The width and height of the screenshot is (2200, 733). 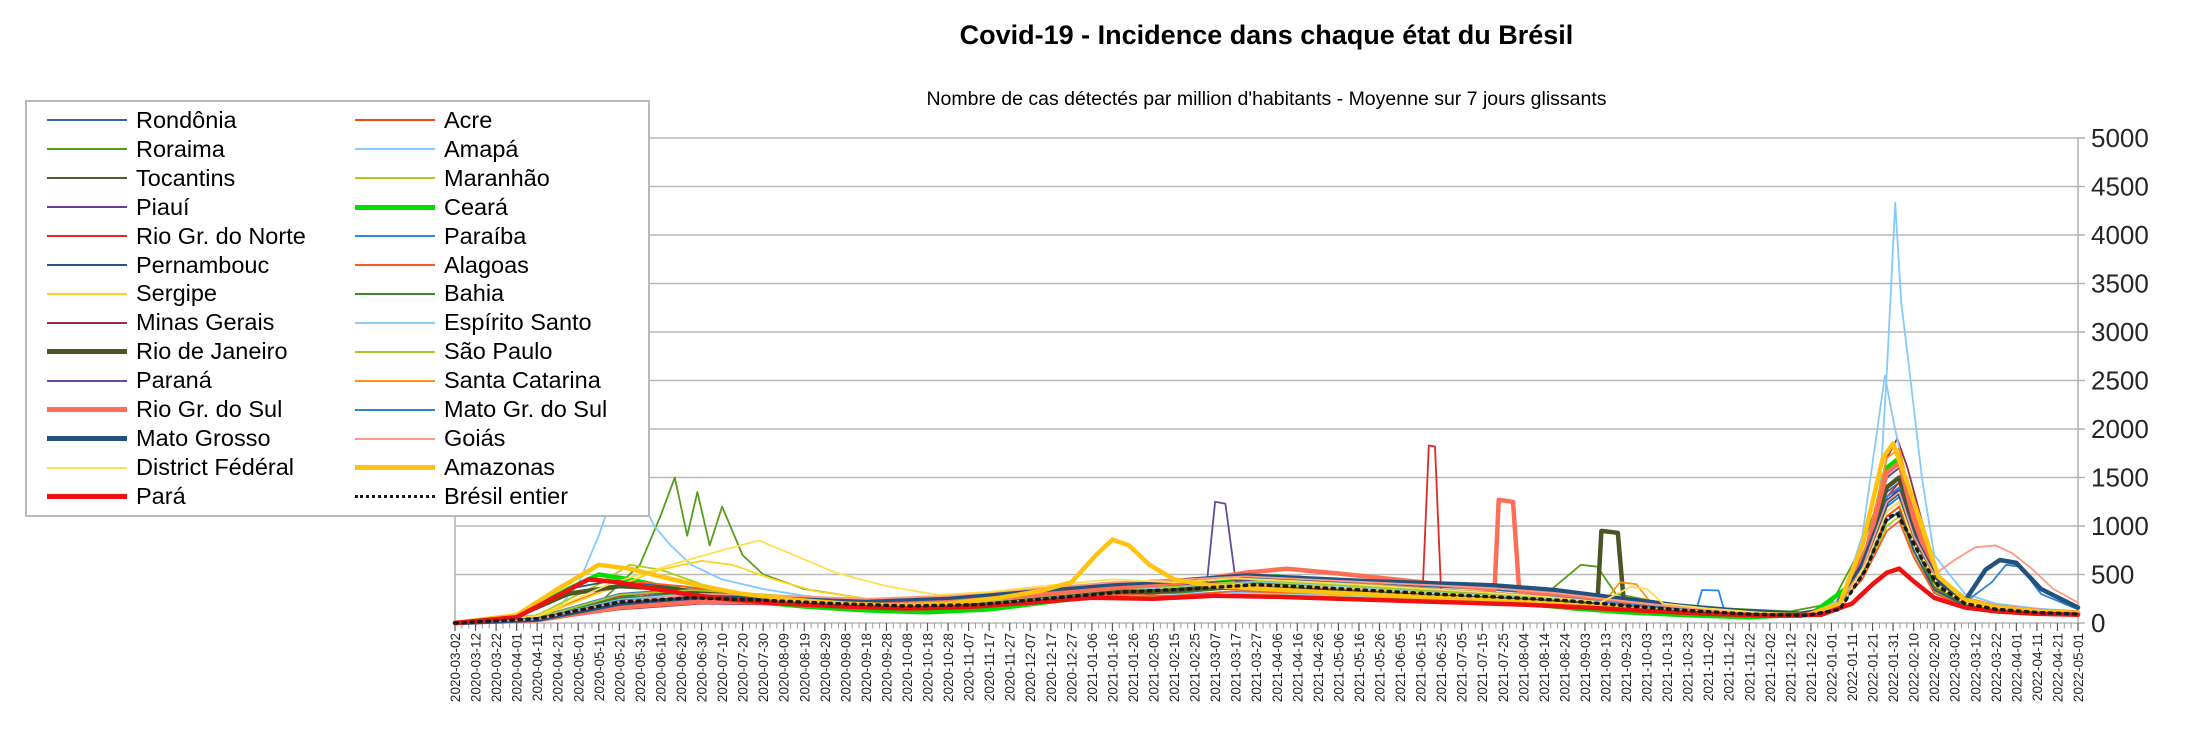 I want to click on legend-label: Brésil entier, so click(x=506, y=495).